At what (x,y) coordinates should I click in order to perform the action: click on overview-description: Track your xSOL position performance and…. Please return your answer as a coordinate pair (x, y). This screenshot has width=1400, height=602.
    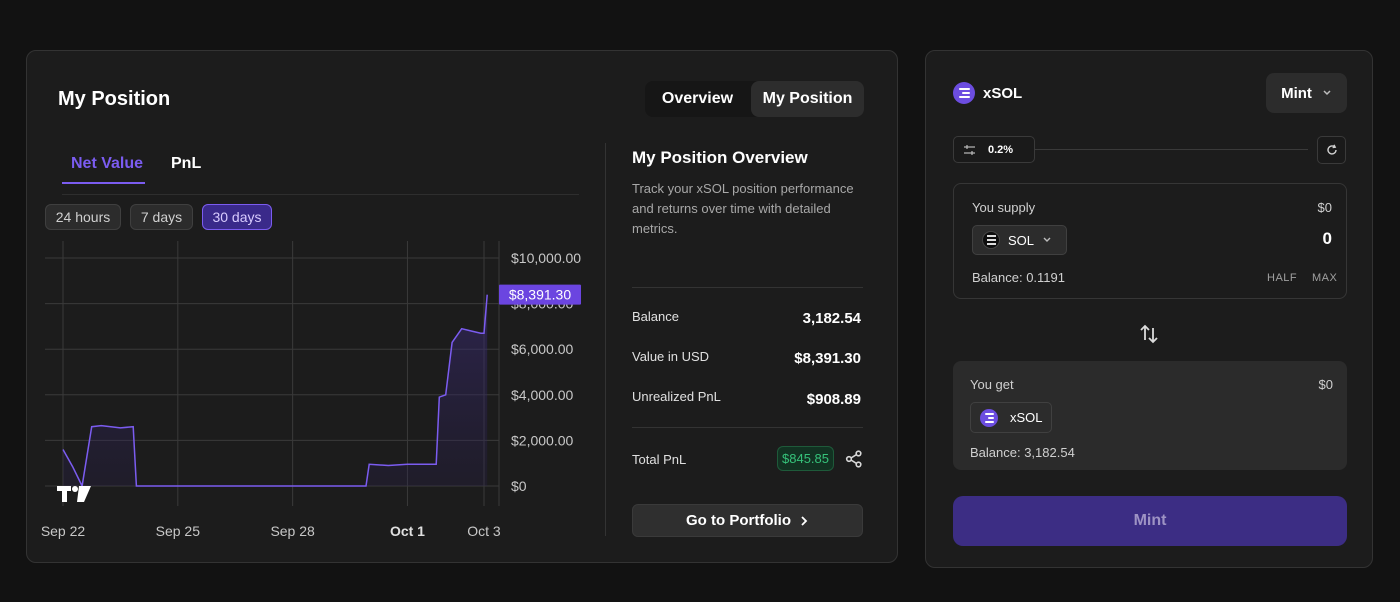
    Looking at the image, I should click on (743, 208).